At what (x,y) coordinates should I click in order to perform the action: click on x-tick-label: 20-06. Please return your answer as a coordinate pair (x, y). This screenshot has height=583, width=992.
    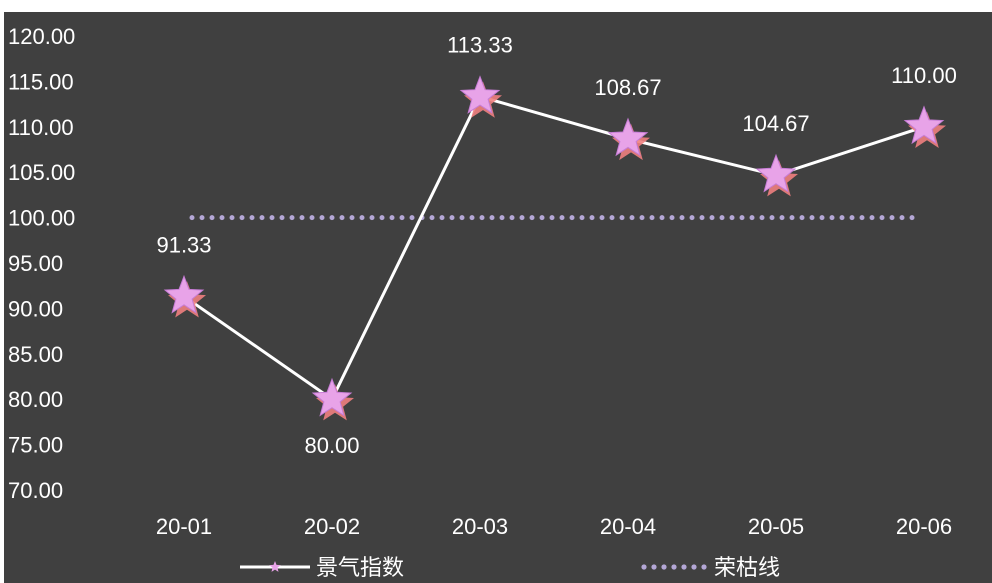
    Looking at the image, I should click on (924, 526).